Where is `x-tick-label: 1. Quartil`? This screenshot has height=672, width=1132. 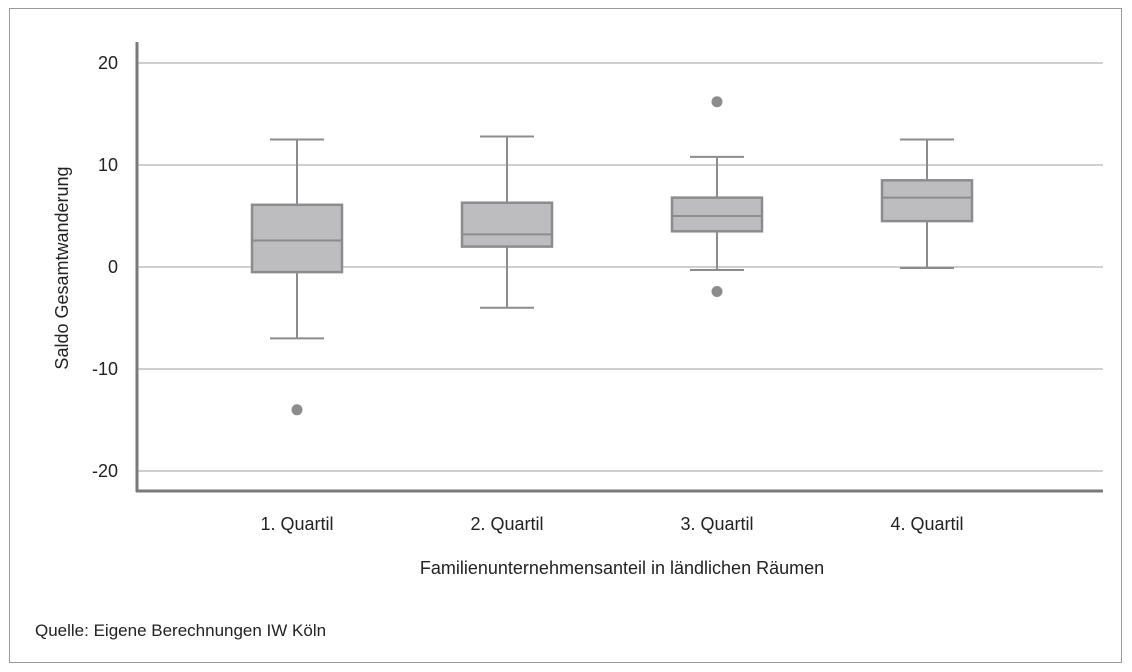 x-tick-label: 1. Quartil is located at coordinates (296, 524).